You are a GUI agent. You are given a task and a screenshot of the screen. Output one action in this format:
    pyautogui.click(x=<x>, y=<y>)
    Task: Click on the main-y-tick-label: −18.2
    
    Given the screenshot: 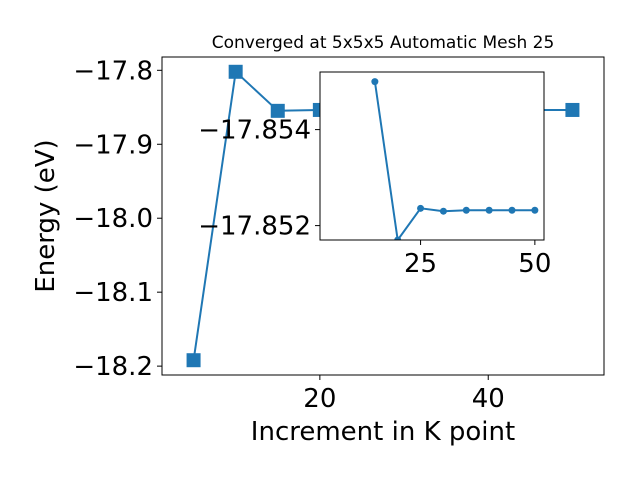 What is the action you would take?
    pyautogui.click(x=113, y=367)
    